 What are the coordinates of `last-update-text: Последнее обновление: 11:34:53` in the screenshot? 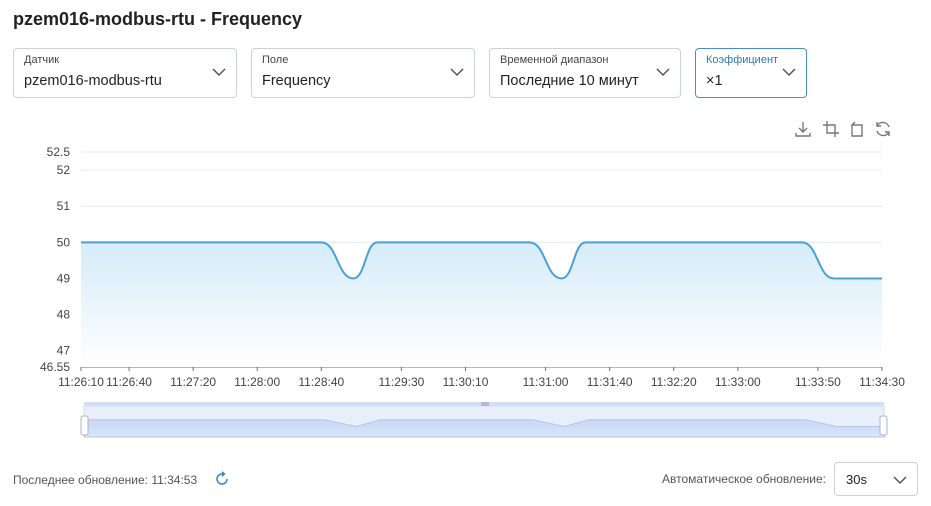 It's located at (105, 480).